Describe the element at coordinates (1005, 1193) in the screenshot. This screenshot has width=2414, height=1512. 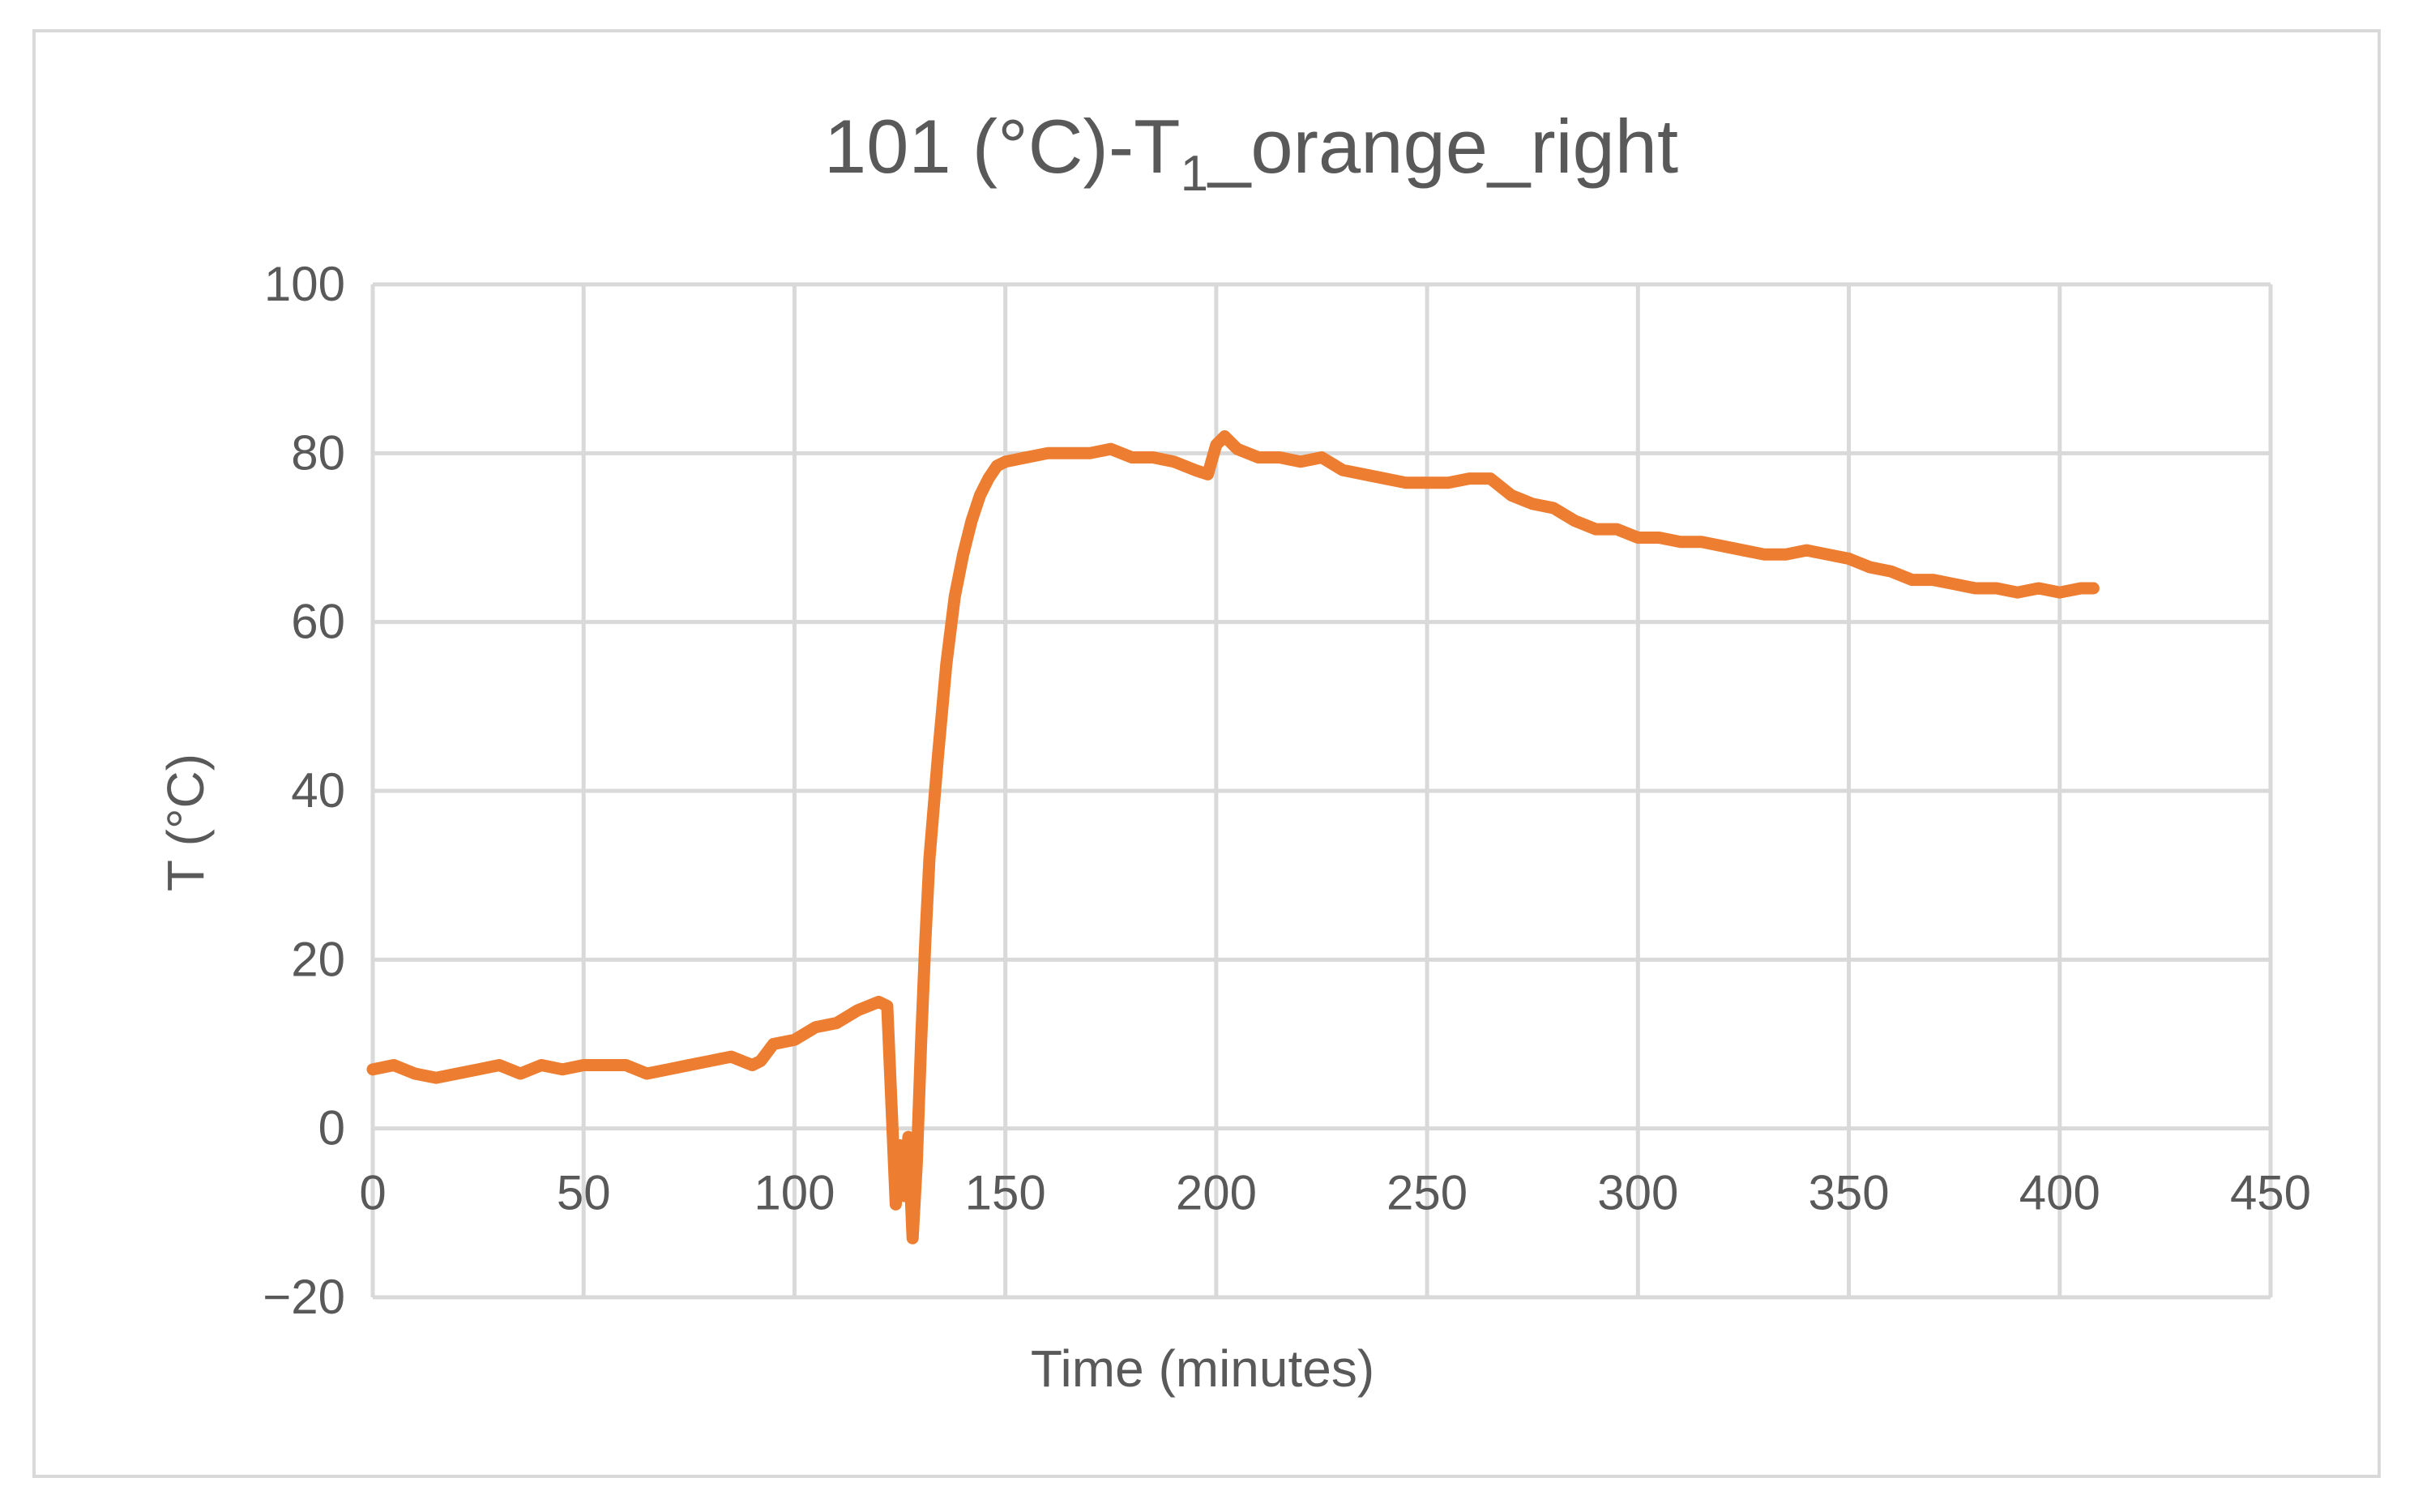
I see `x-tick-label: 150` at that location.